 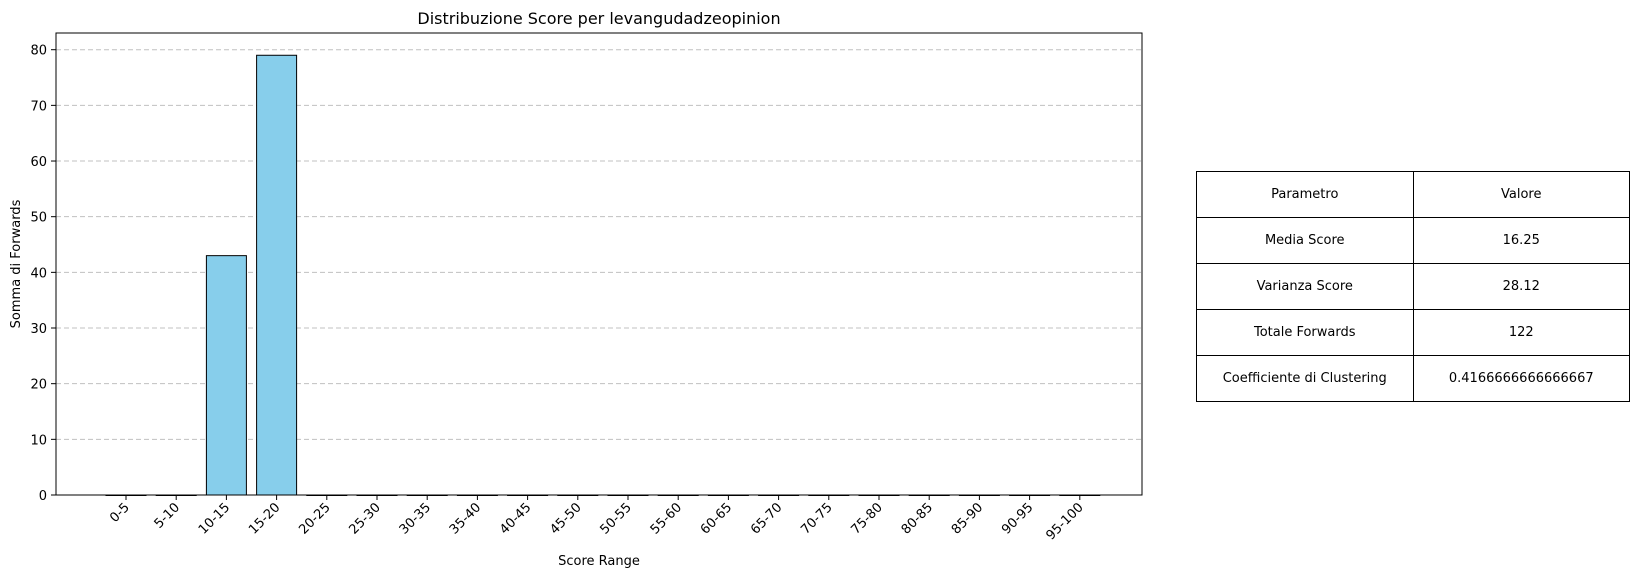 I want to click on x-tick-label: 80-85, so click(x=917, y=518).